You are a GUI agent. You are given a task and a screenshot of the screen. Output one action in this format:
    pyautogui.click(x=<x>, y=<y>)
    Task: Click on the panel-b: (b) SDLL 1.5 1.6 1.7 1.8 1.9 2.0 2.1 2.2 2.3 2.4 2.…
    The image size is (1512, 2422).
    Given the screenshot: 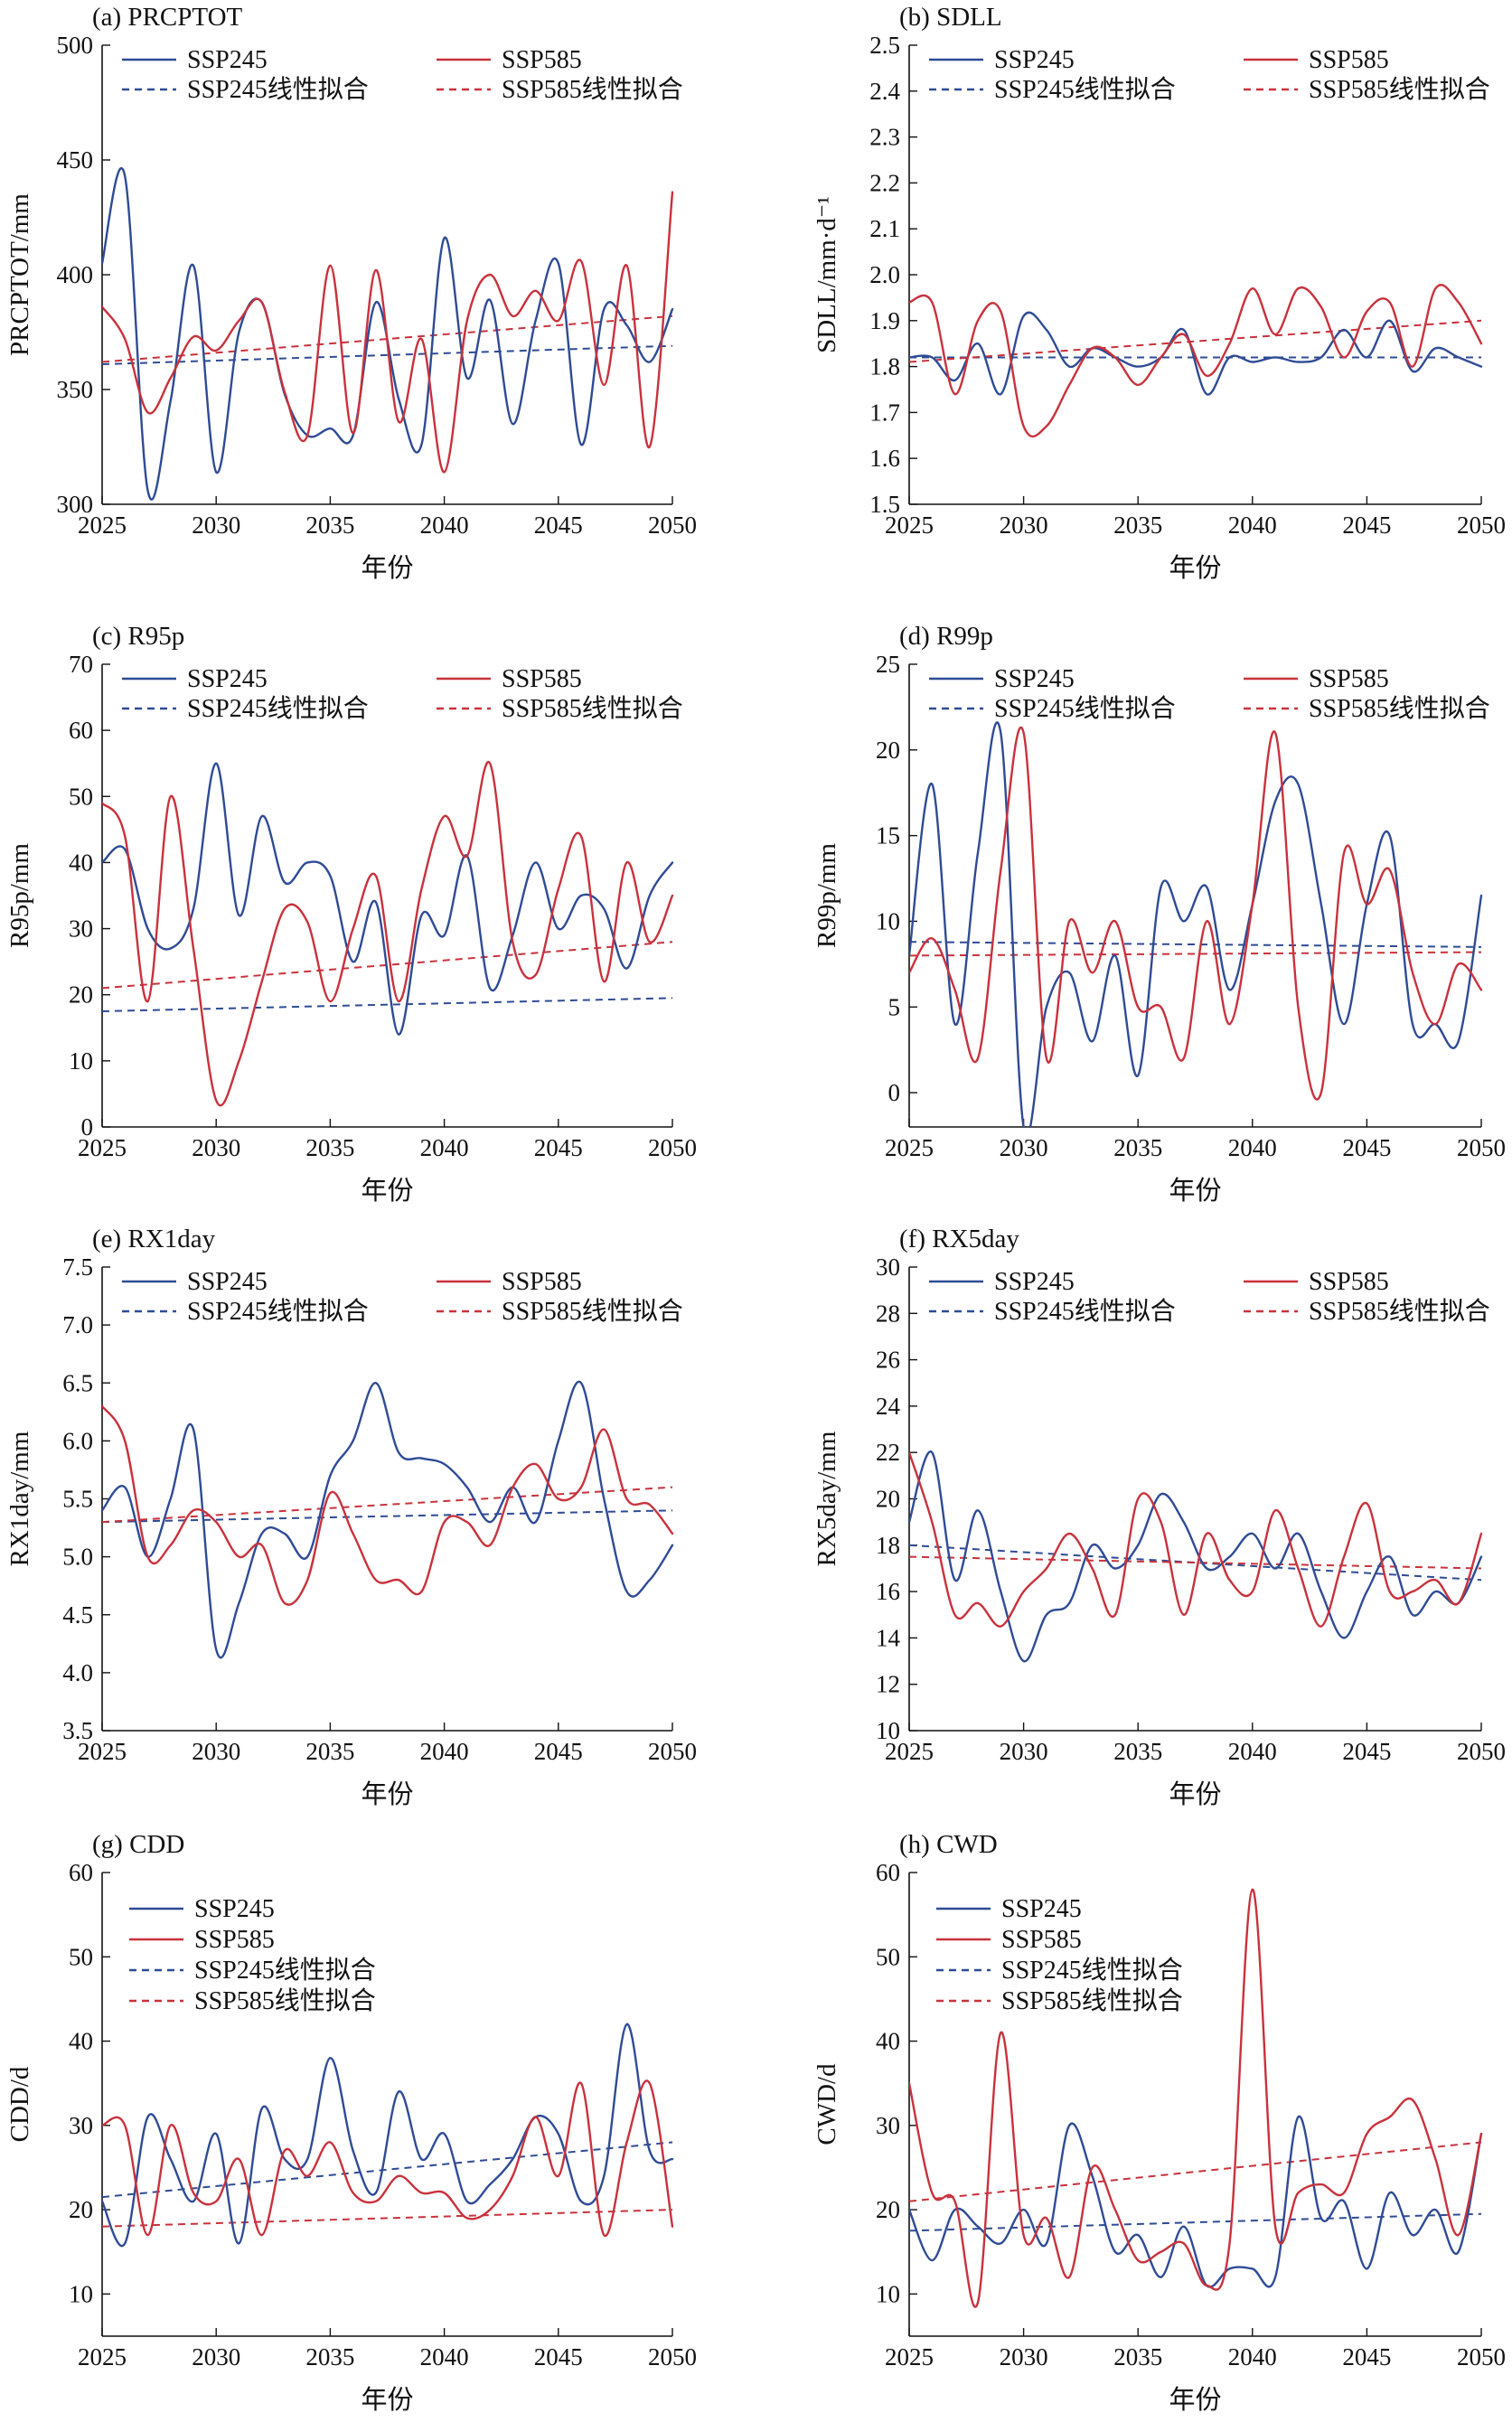 What is the action you would take?
    pyautogui.click(x=1159, y=293)
    